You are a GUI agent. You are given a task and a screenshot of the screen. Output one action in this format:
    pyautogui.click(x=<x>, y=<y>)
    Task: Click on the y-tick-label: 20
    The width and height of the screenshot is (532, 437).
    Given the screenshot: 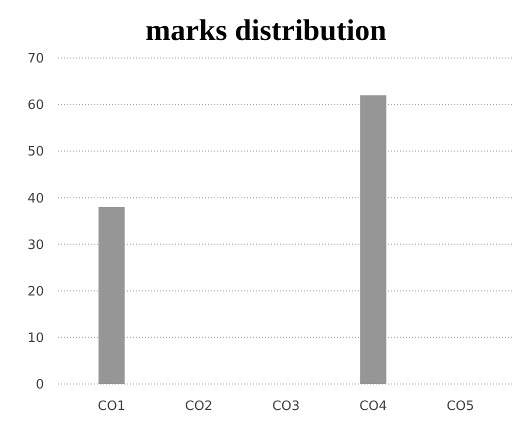 What is the action you would take?
    pyautogui.click(x=35, y=292)
    